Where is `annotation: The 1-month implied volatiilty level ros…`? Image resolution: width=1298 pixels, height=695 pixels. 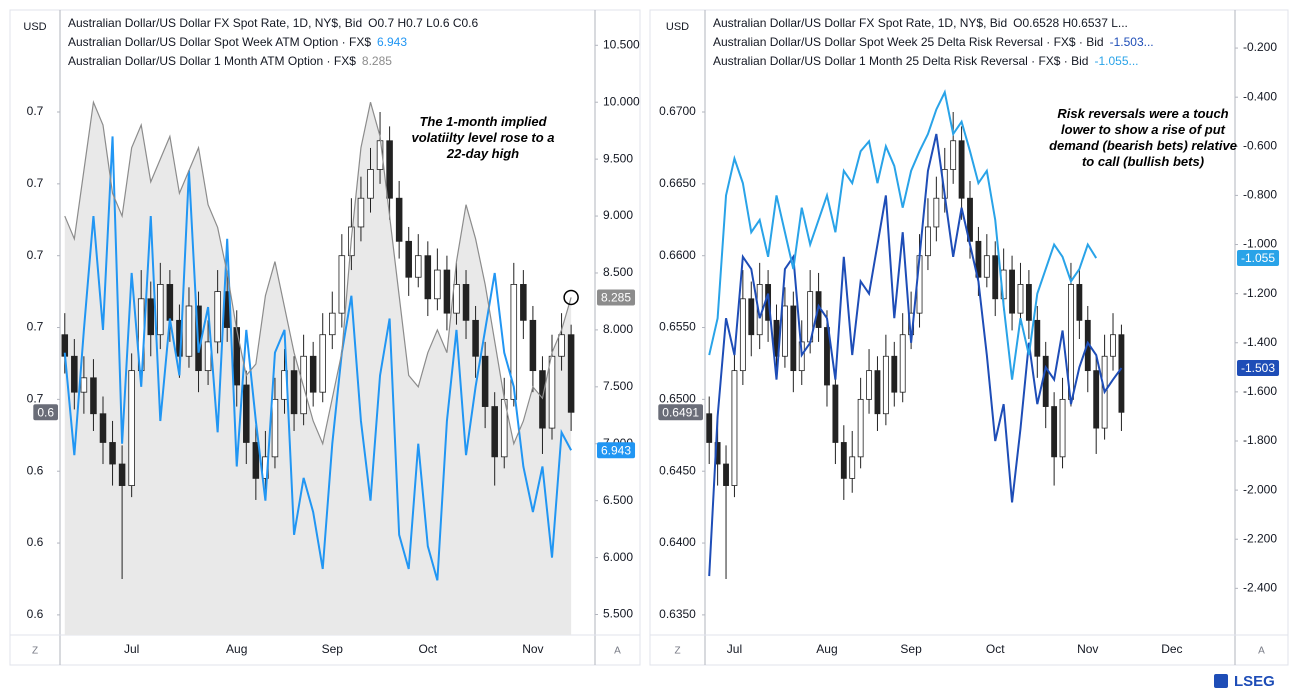
annotation: The 1-month implied volatiilty level ros… is located at coordinates (483, 137).